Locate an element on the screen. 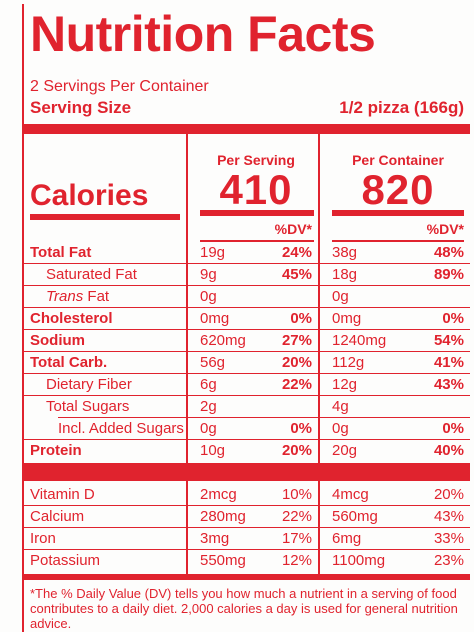 The height and width of the screenshot is (632, 474). serving-size-label: Serving Size is located at coordinates (81, 107).